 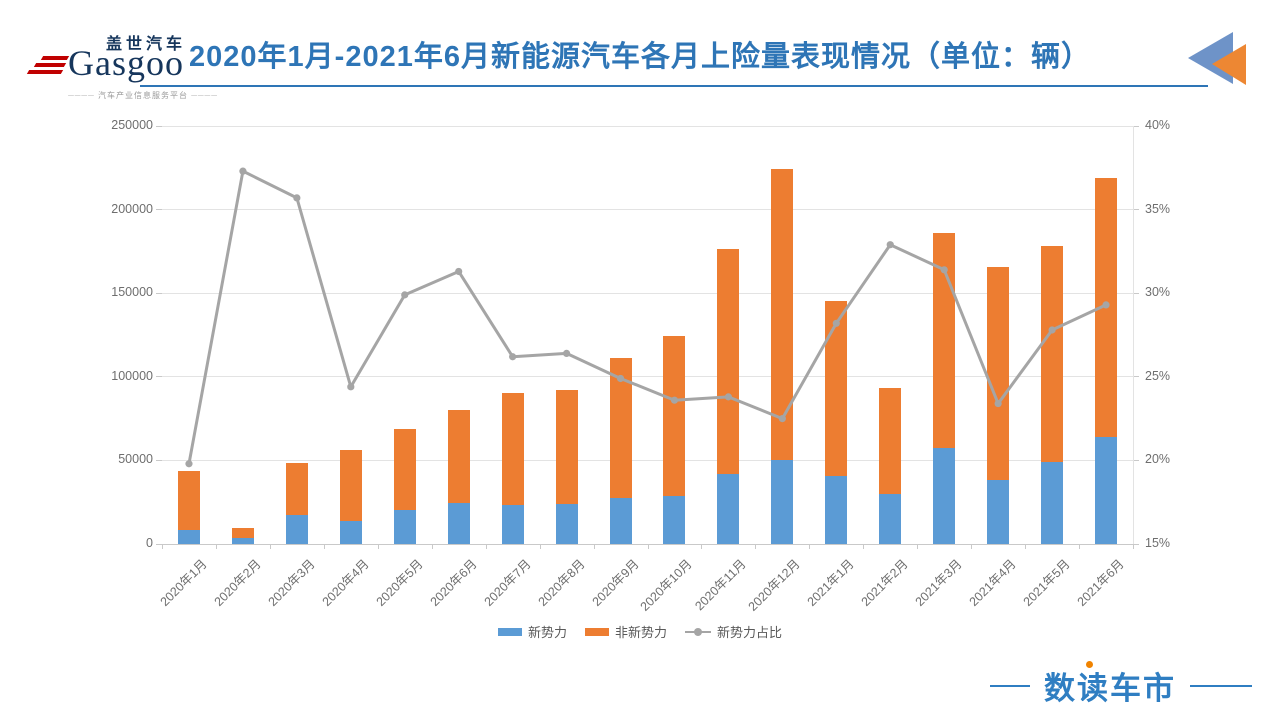 What do you see at coordinates (146, 44) in the screenshot?
I see `logo-text-cn: 盖世汽车` at bounding box center [146, 44].